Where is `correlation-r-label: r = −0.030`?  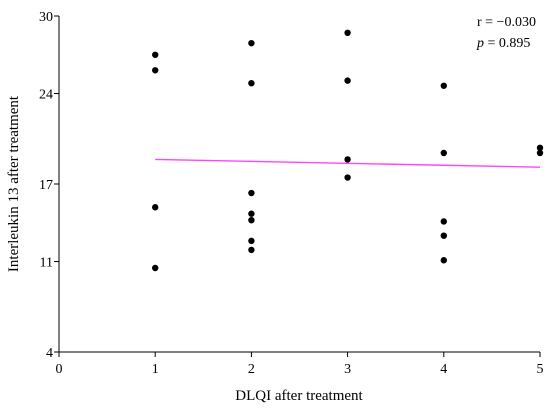 correlation-r-label: r = −0.030 is located at coordinates (506, 22).